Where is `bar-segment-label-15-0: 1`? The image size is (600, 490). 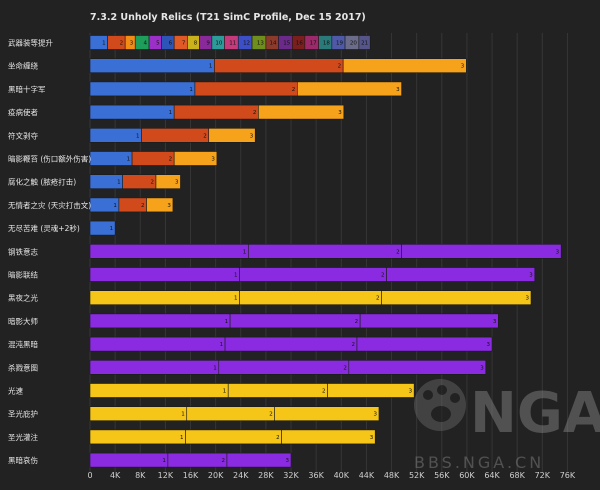 bar-segment-label-15-0: 1 is located at coordinates (225, 392).